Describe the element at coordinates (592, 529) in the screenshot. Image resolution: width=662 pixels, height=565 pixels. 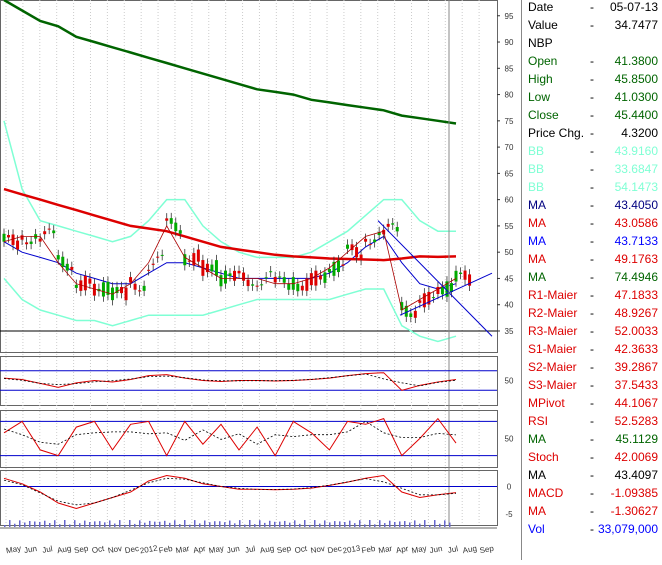
I see `info-row: Vol -33,079,000` at that location.